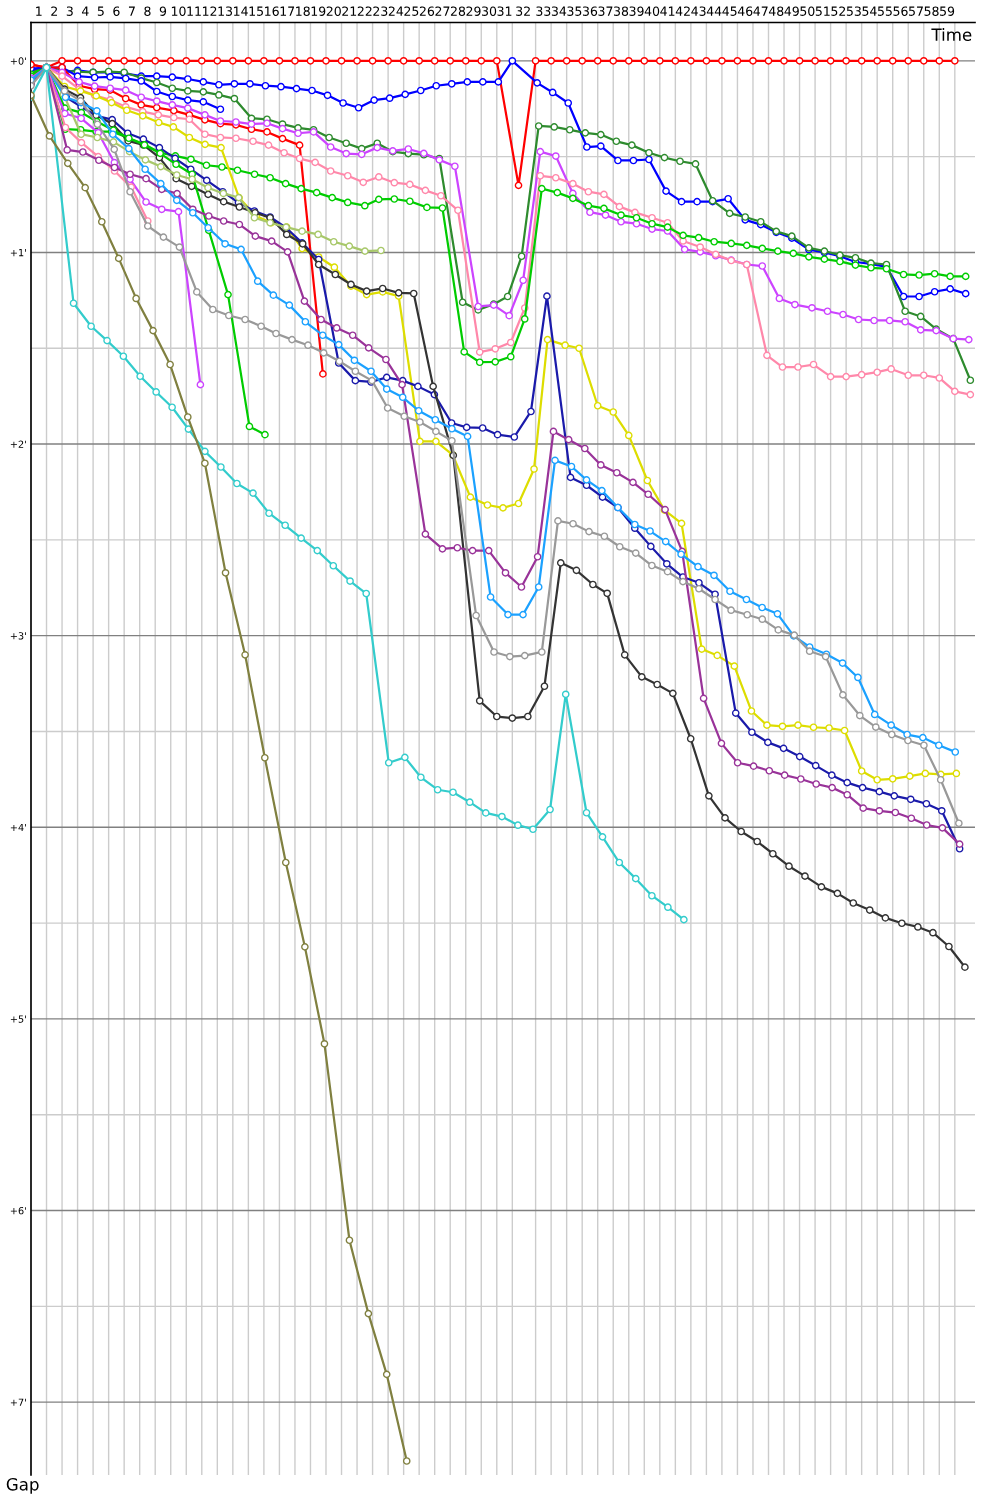  Describe the element at coordinates (682, 11) in the screenshot. I see `x-tick-label: 42` at that location.